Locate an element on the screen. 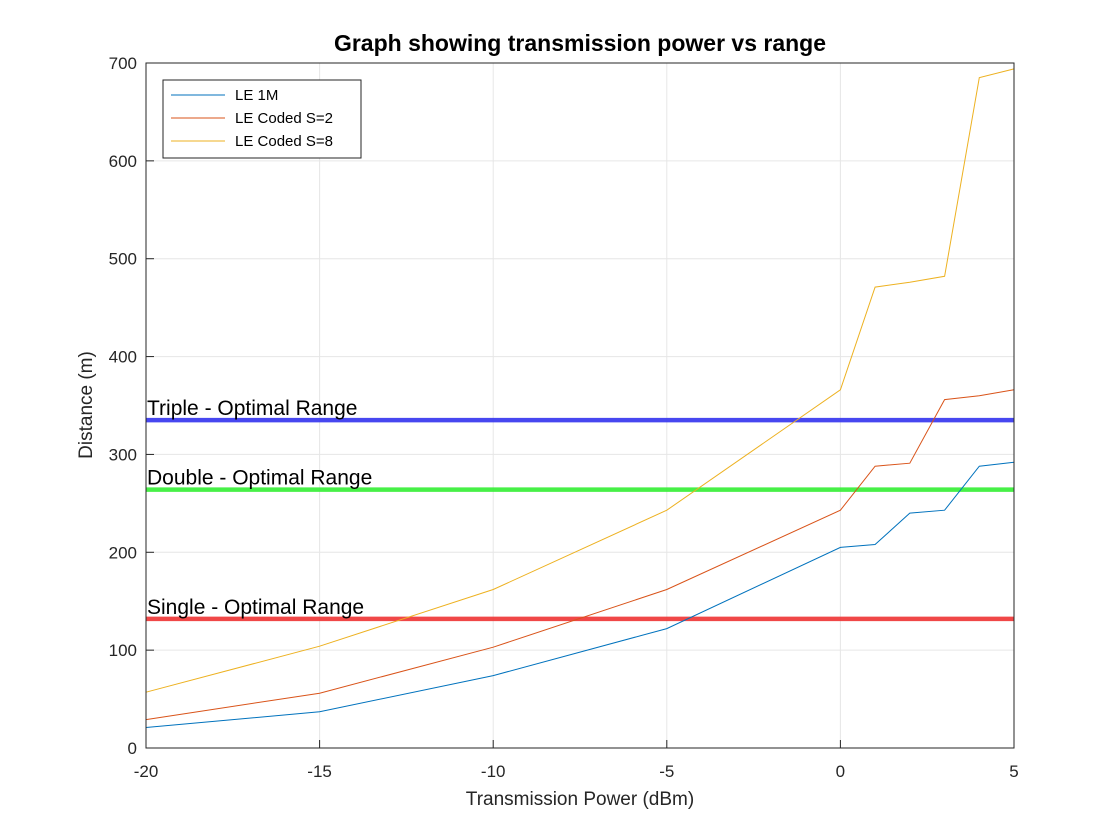 This screenshot has width=1120, height=840. reference-line-label: Triple - Optimal Range is located at coordinates (252, 408).